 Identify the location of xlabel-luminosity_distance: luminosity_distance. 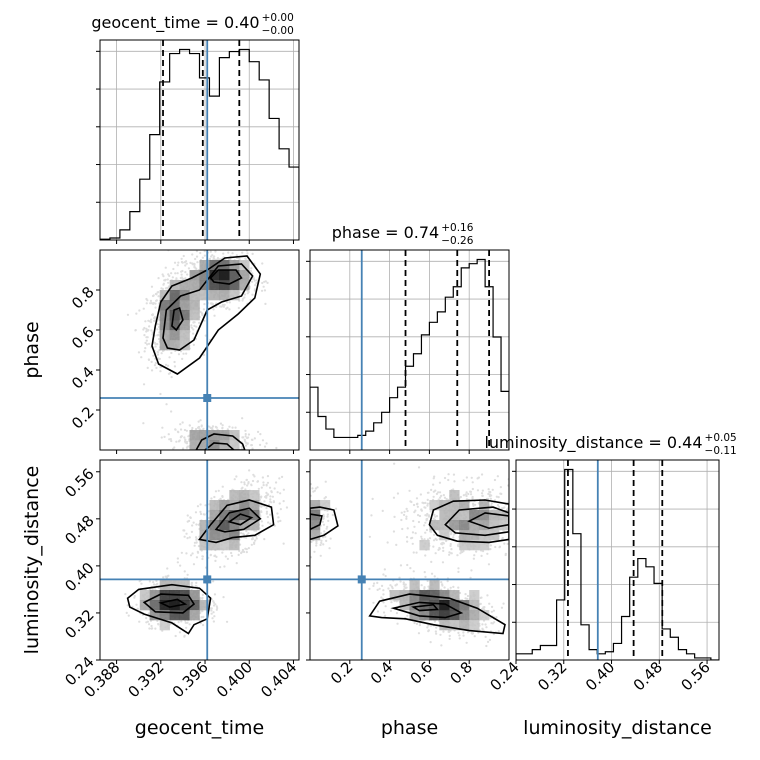
(617, 728).